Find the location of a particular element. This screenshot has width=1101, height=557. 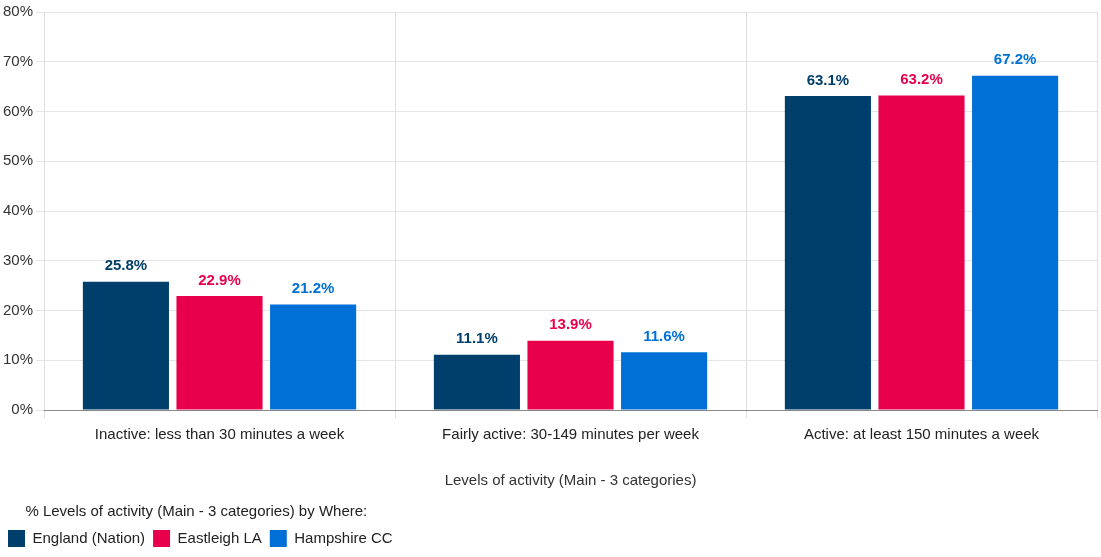

legend-label: England (Nation) is located at coordinates (89, 537).